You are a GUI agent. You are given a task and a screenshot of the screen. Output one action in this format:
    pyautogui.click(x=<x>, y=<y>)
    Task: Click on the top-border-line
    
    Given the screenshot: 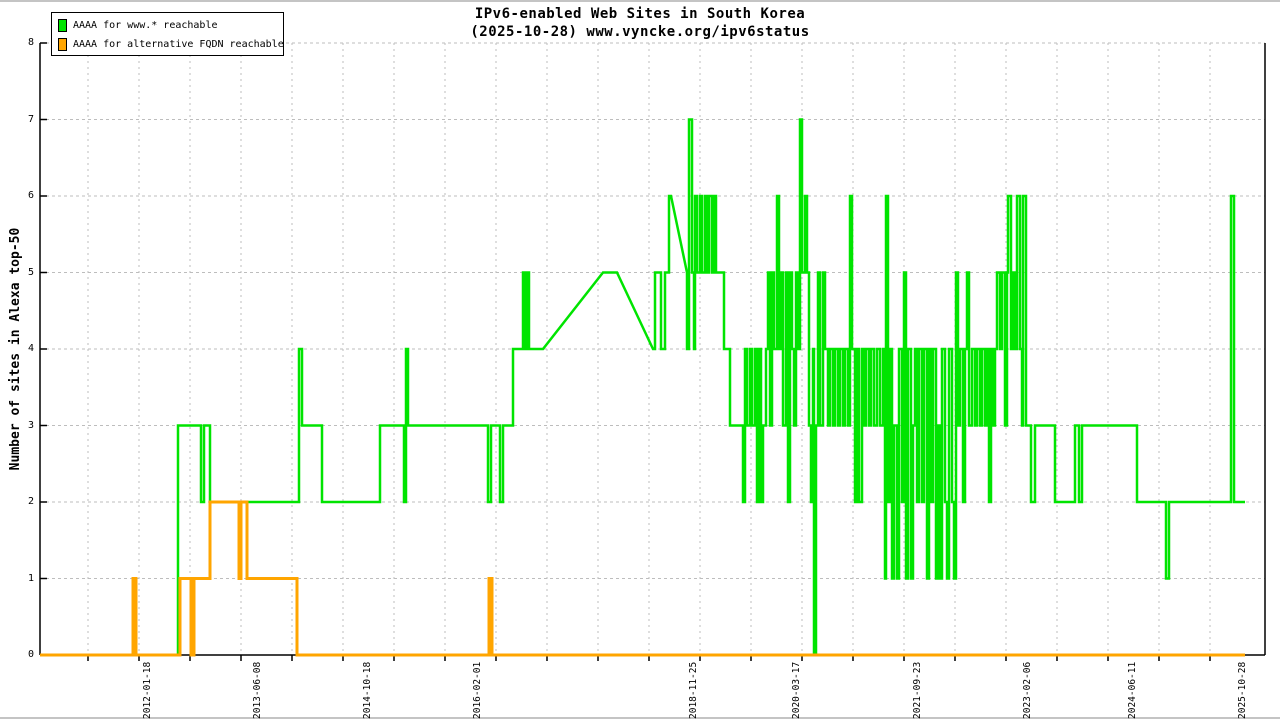 What is the action you would take?
    pyautogui.click(x=640, y=1)
    